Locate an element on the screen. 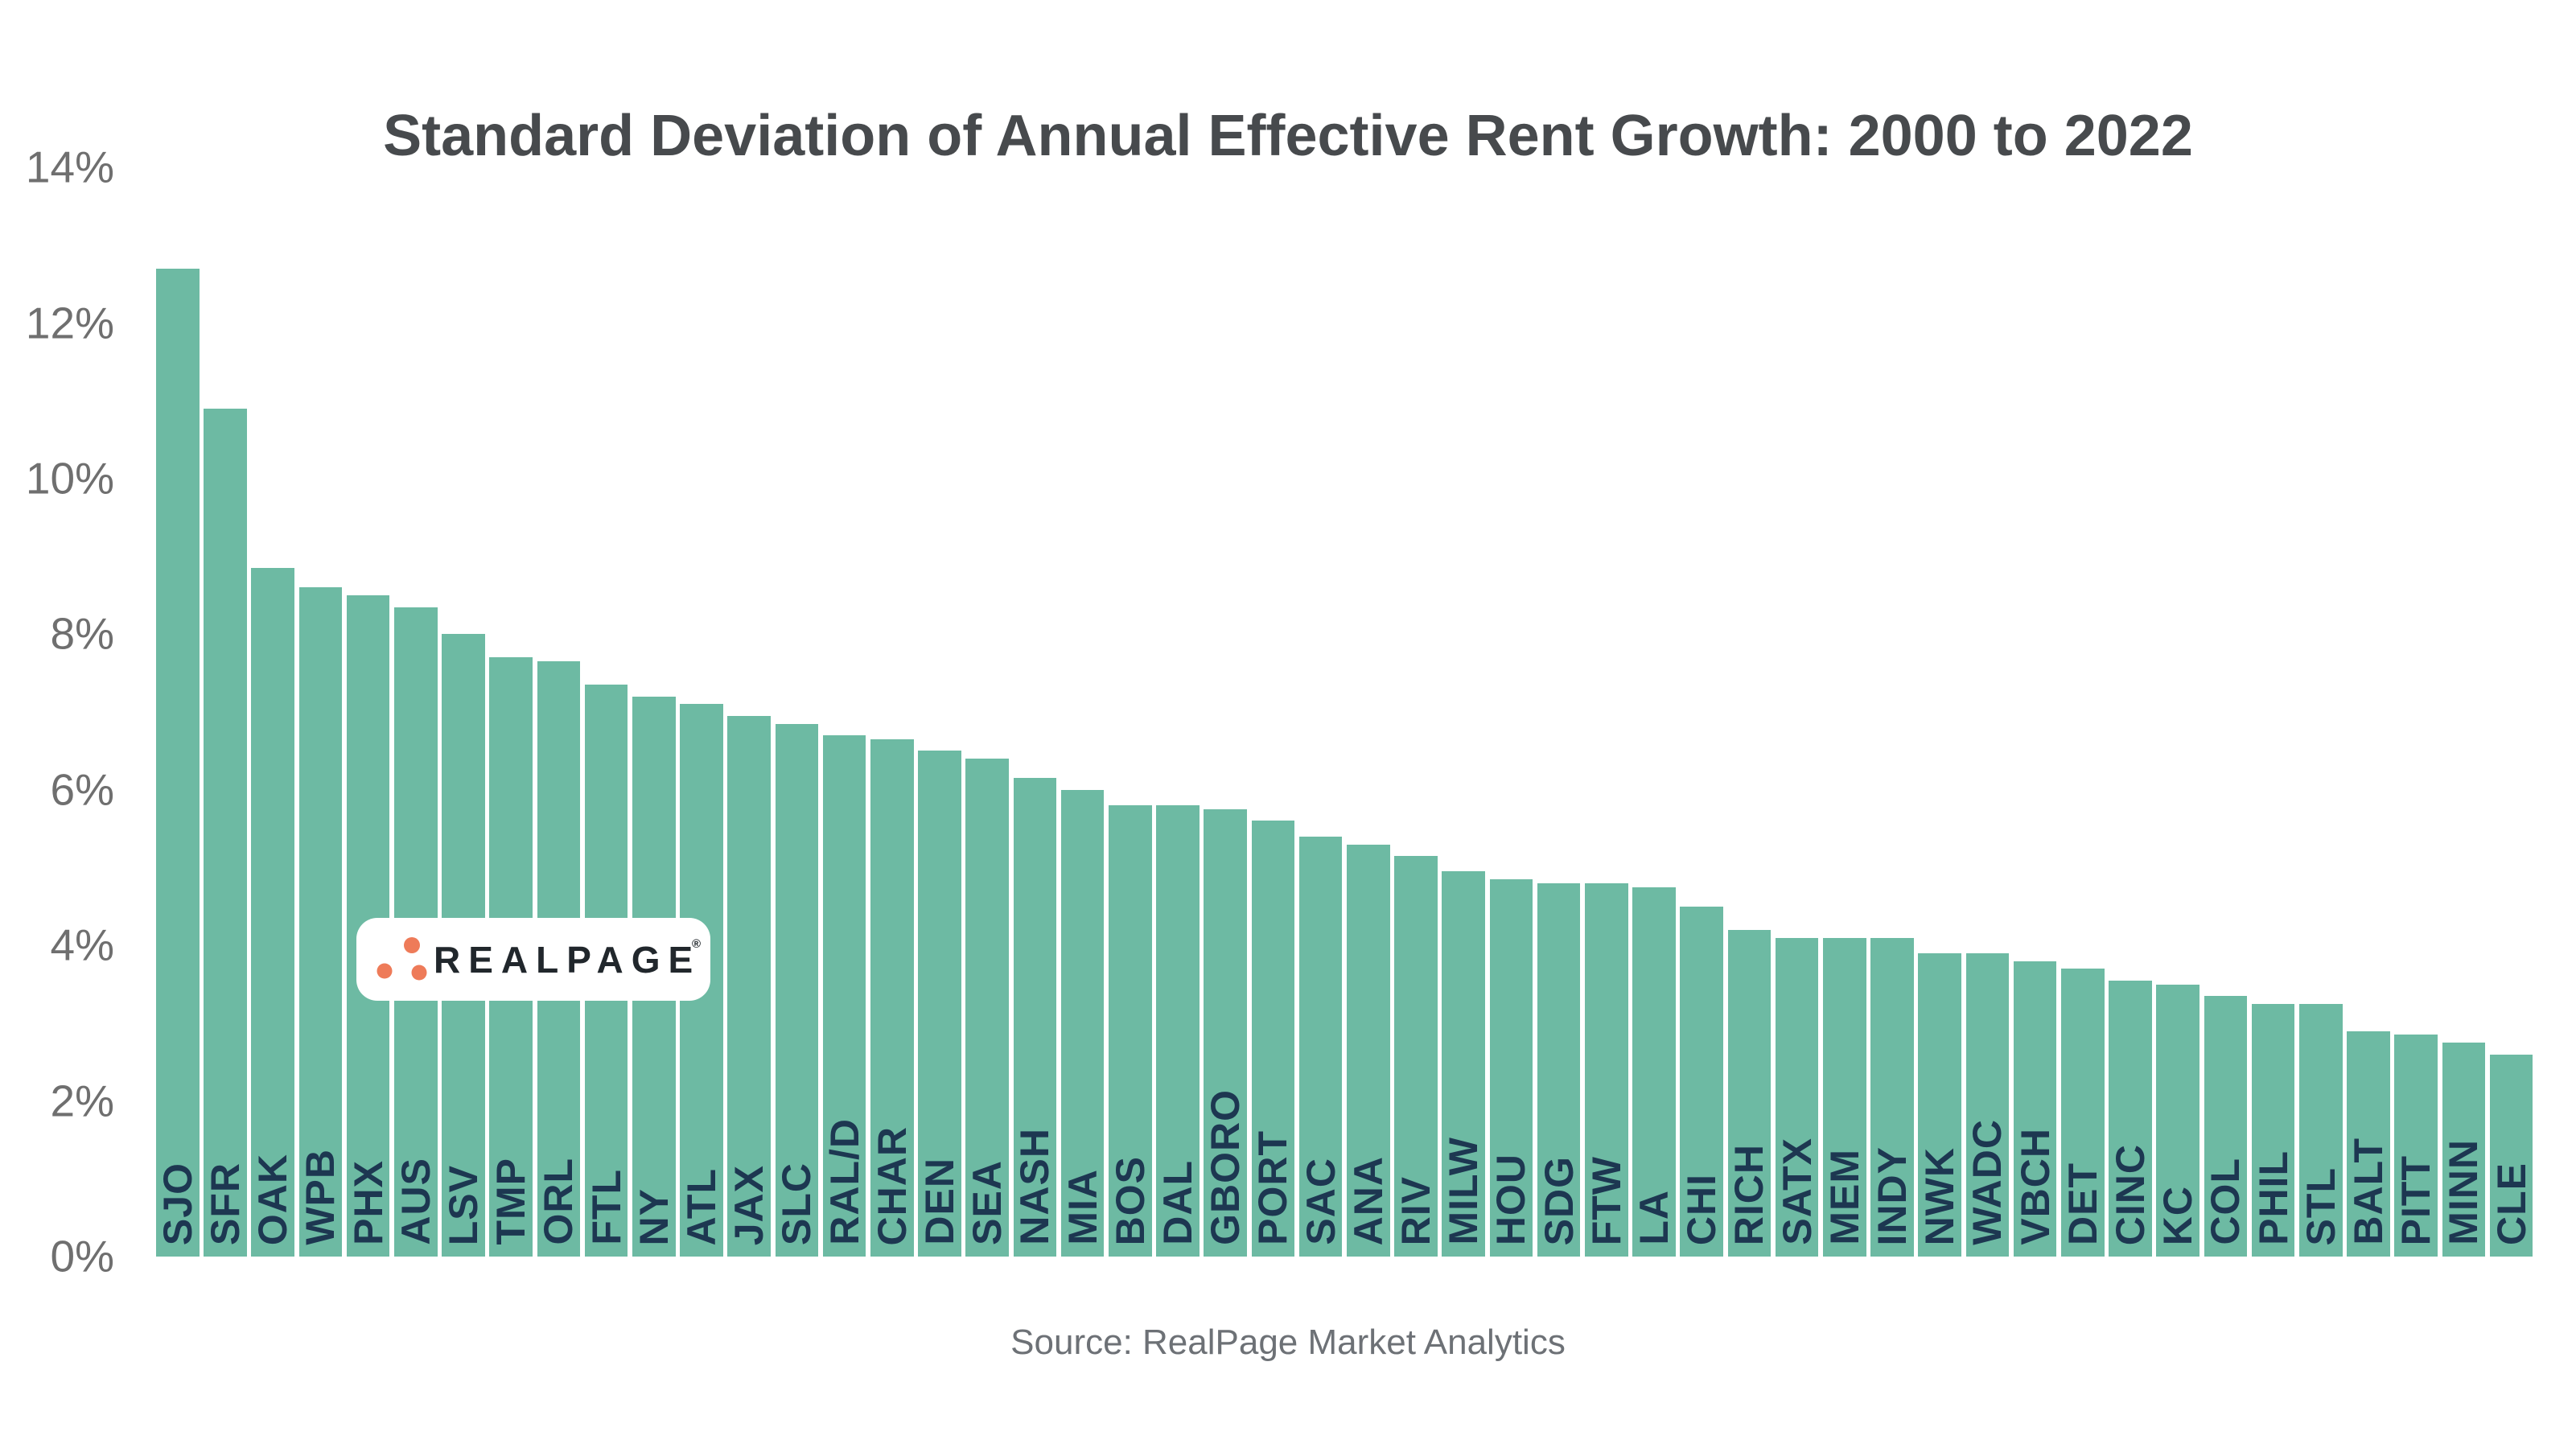 The image size is (2576, 1444). y-axis-tick-label: 8% is located at coordinates (82, 633).